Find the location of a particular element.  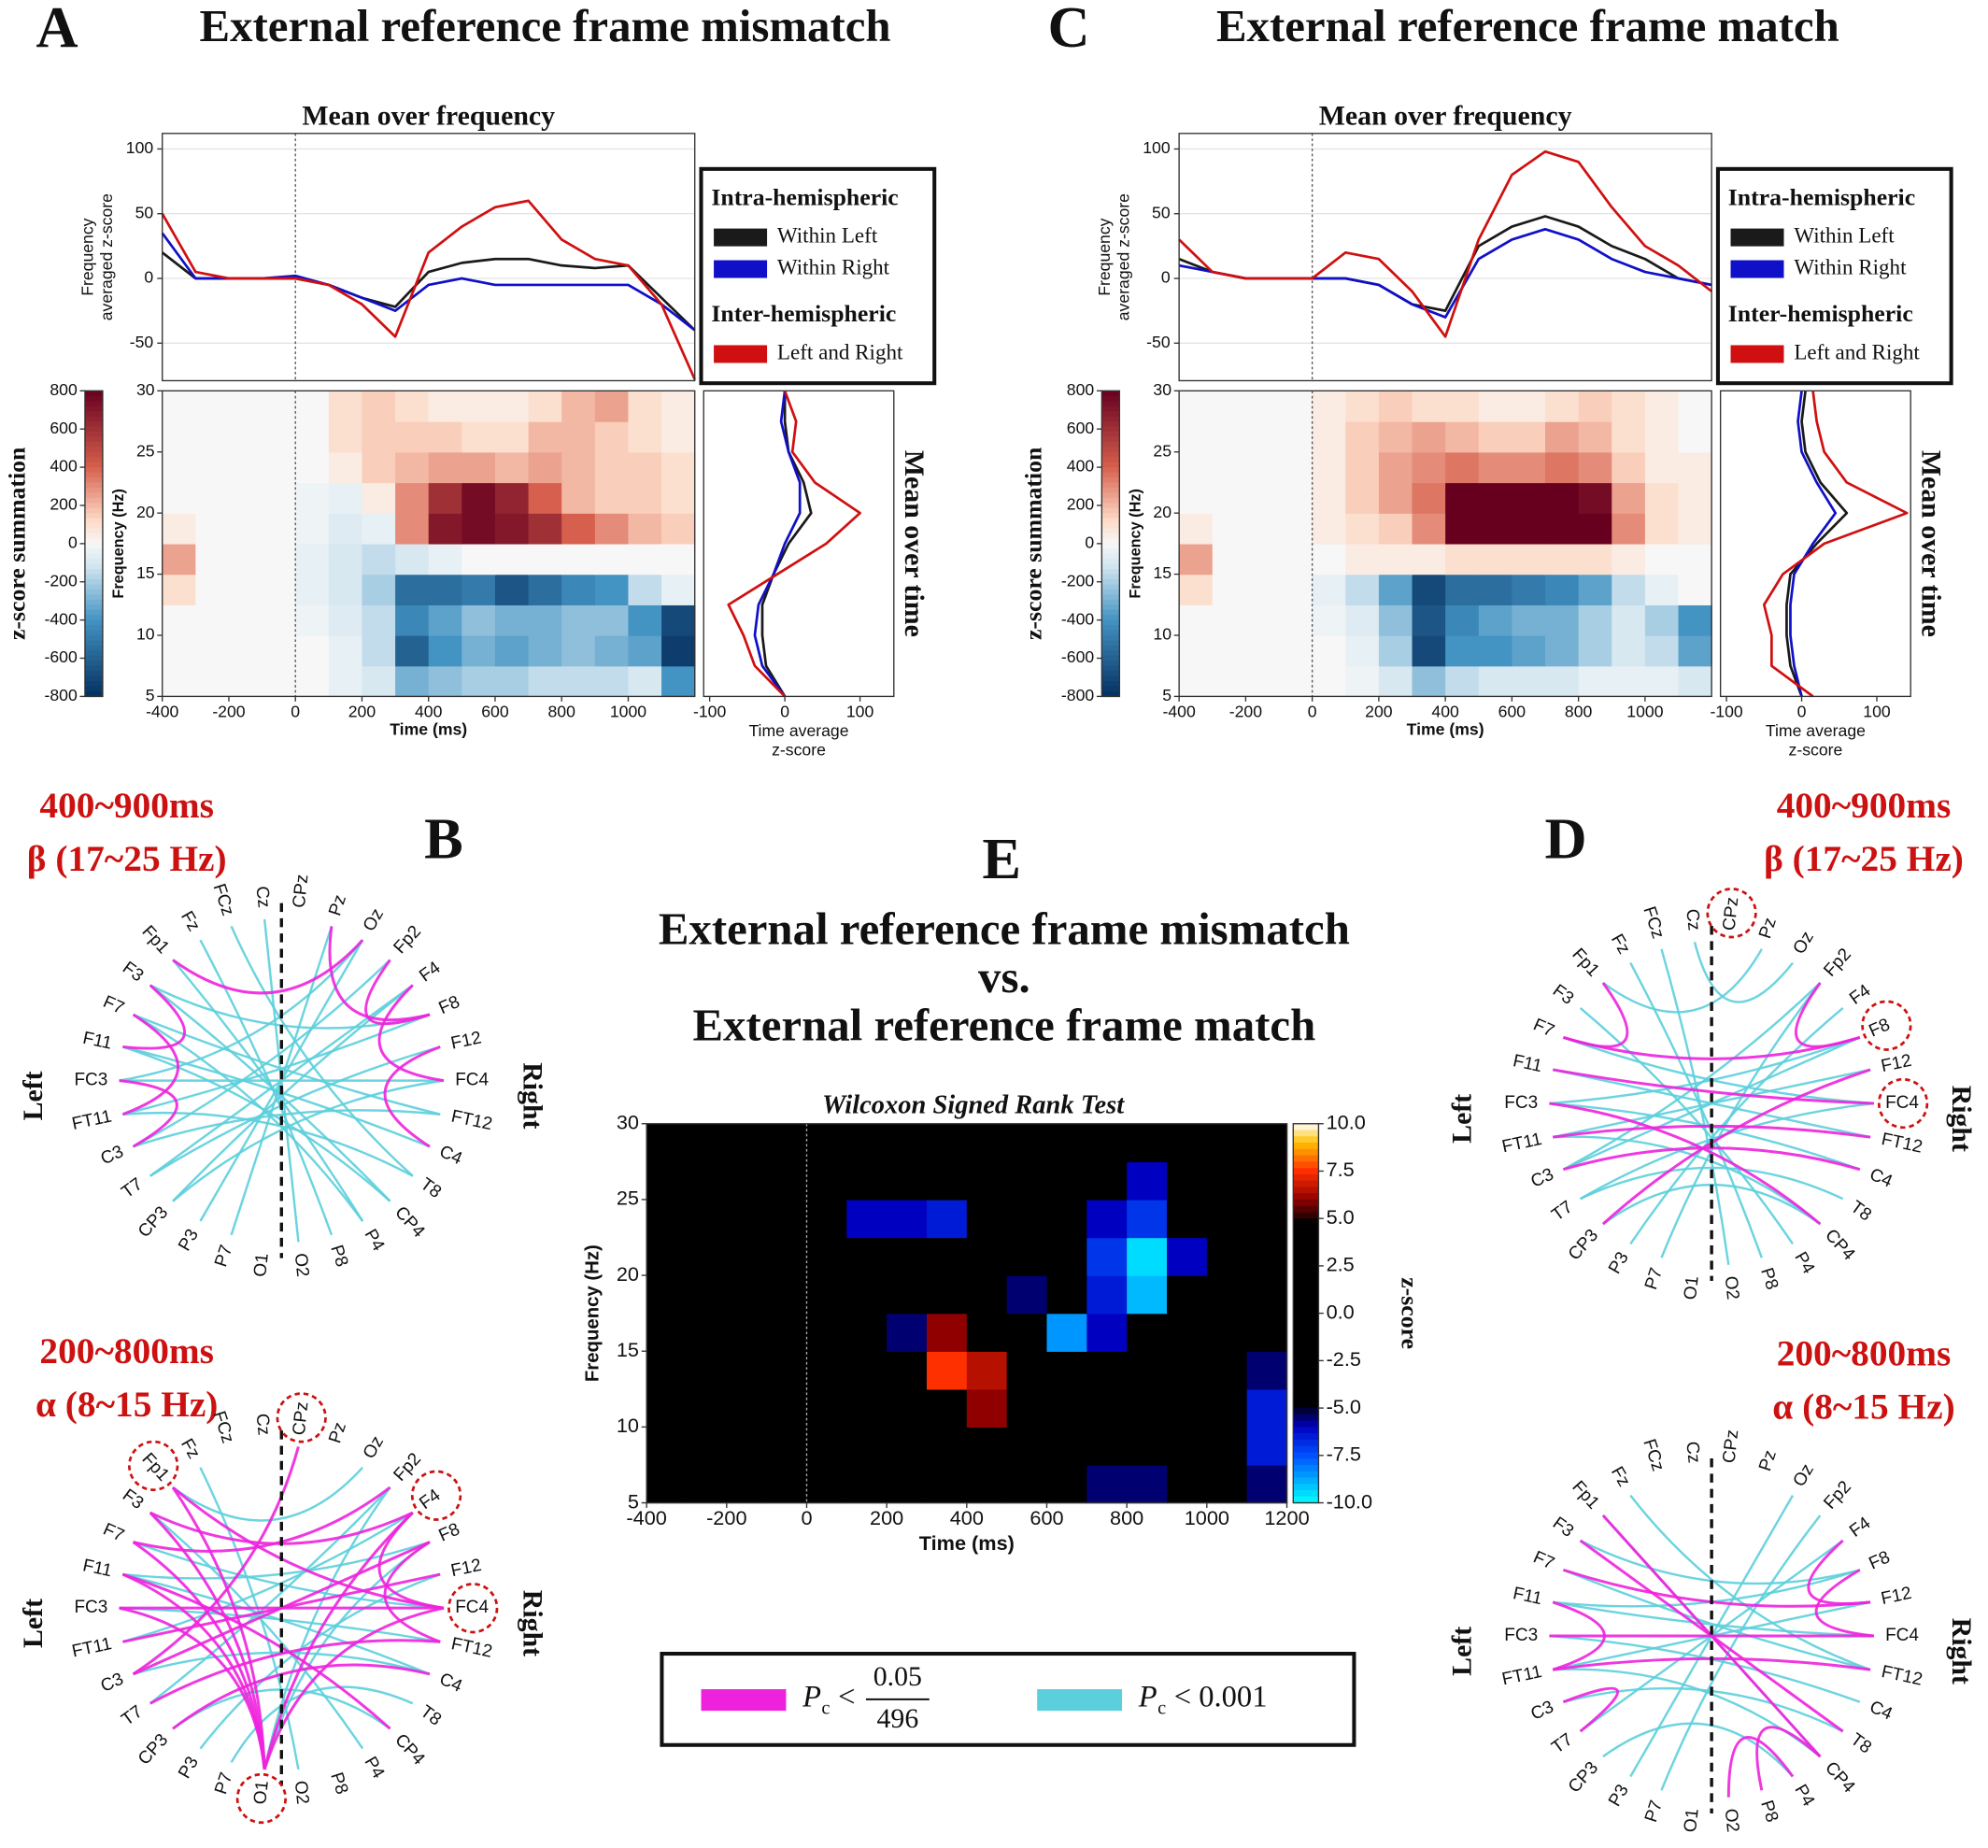

colorbar-tick-label: -2.5 is located at coordinates (1344, 1359).